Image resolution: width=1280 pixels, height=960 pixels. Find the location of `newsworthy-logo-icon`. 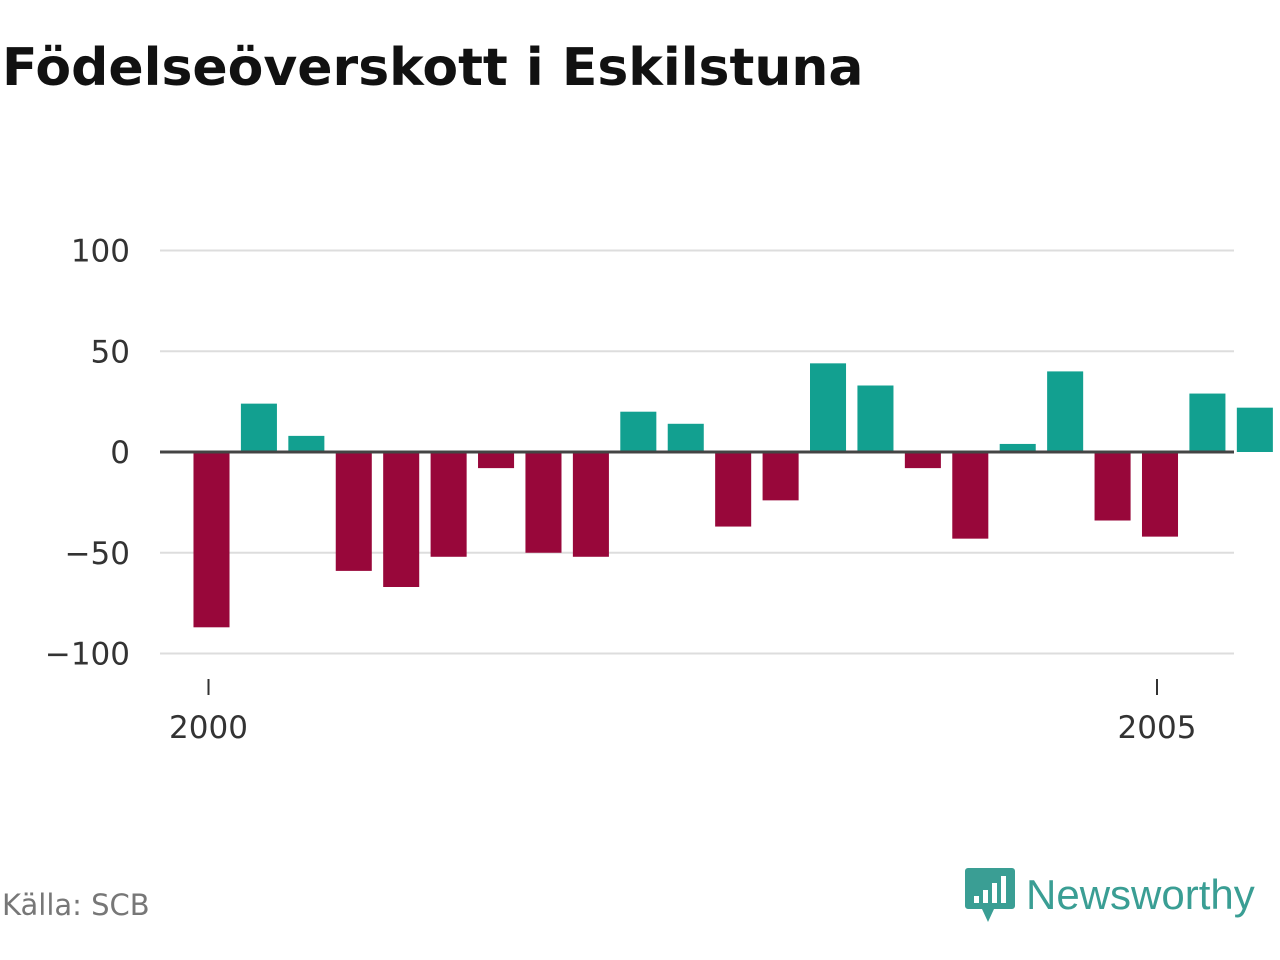

newsworthy-logo-icon is located at coordinates (990, 895).